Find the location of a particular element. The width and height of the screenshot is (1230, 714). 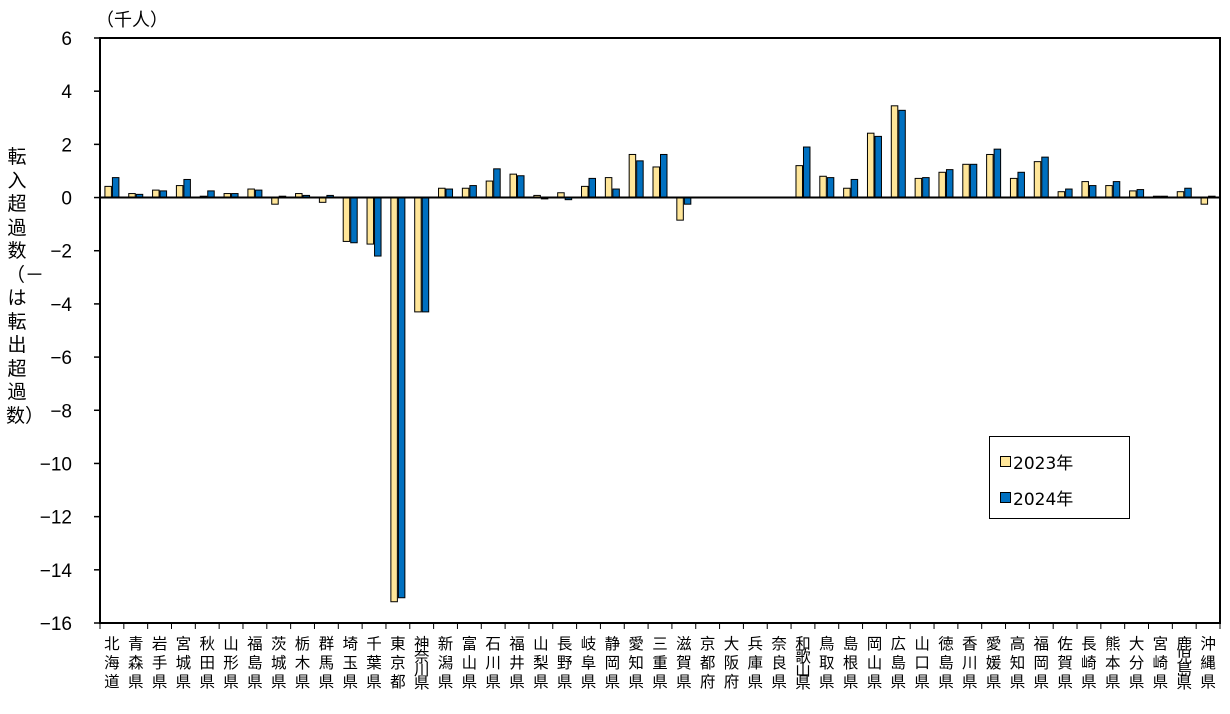

x-category-label: 神奈川県 is located at coordinates (422, 663).